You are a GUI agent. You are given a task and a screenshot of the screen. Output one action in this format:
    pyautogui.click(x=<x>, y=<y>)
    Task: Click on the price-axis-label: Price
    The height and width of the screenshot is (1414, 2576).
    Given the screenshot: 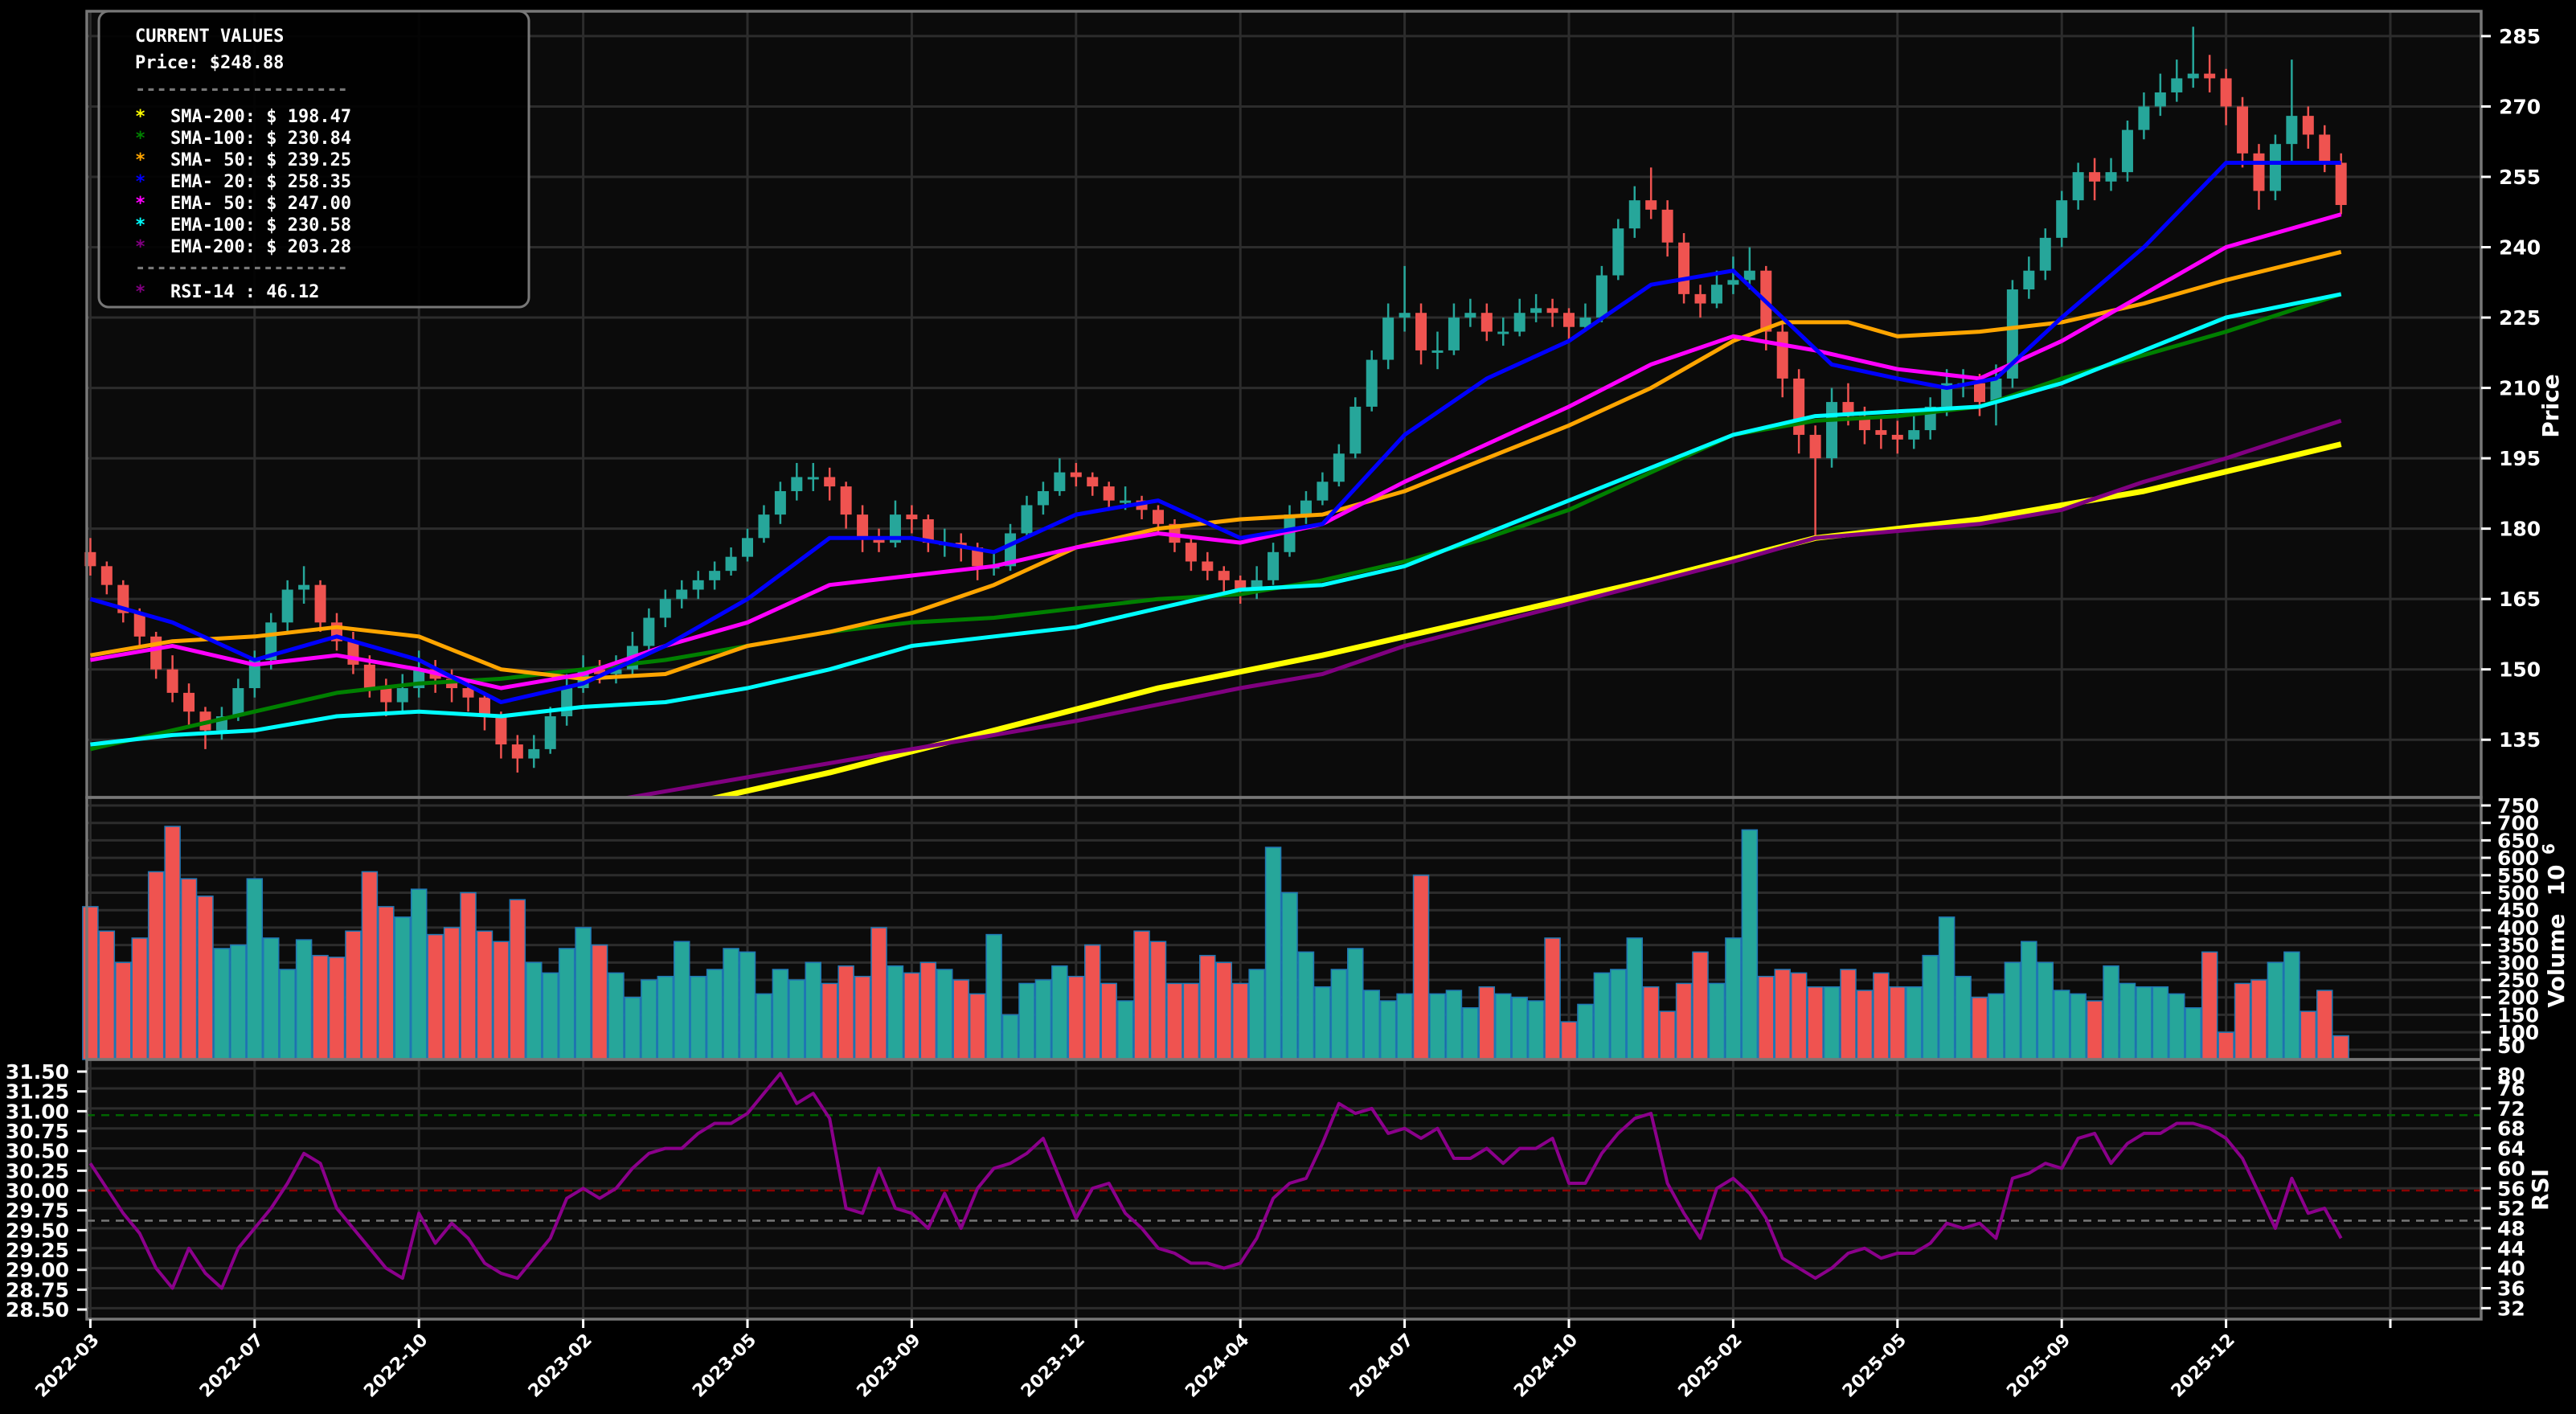 What is the action you would take?
    pyautogui.click(x=2550, y=406)
    